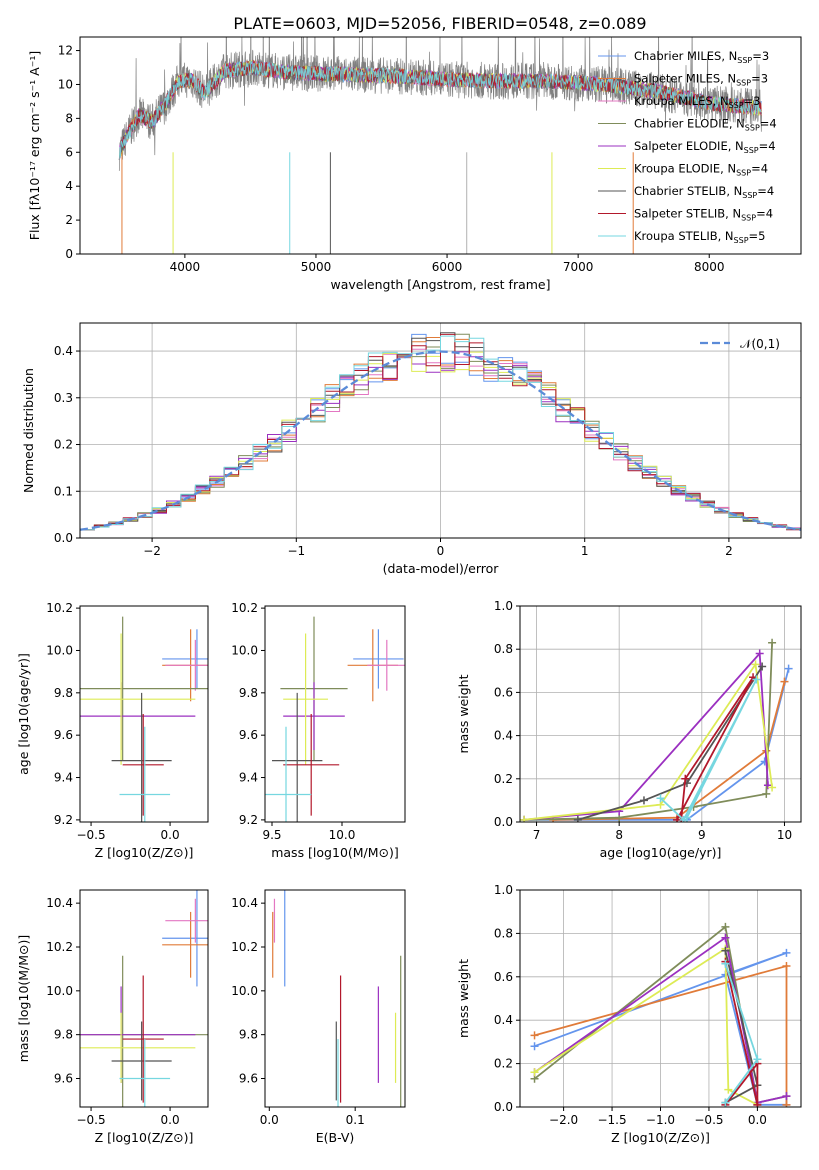 This screenshot has width=819, height=1170. What do you see at coordinates (63, 778) in the screenshot?
I see `y-tick-label: 9.4` at bounding box center [63, 778].